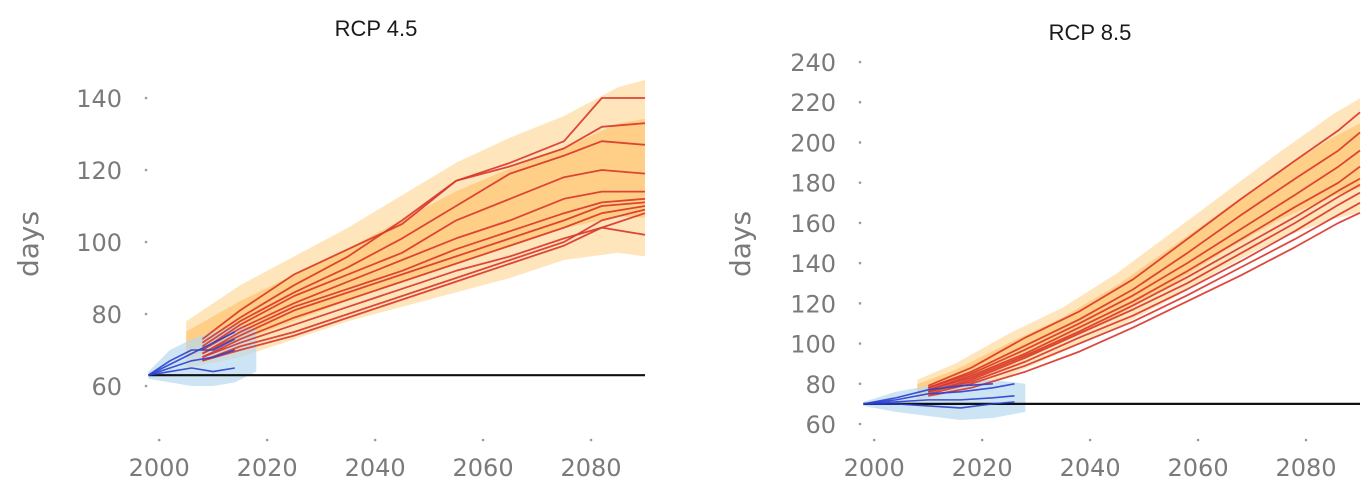 The image size is (1369, 482). Describe the element at coordinates (813, 103) in the screenshot. I see `y-tick-label: 220` at that location.